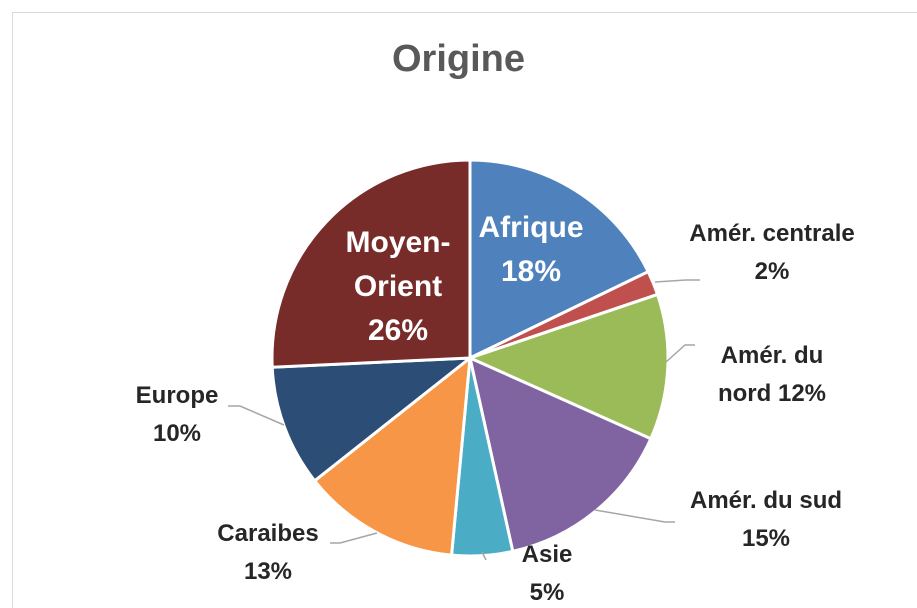 The image size is (917, 608). What do you see at coordinates (268, 533) in the screenshot?
I see `category-label: Caraibes` at bounding box center [268, 533].